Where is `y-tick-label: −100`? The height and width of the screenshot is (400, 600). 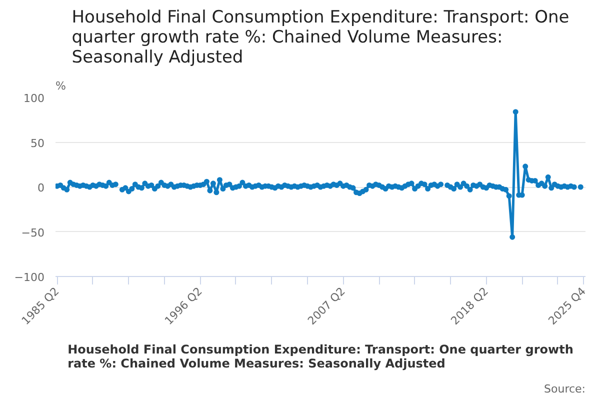 y-tick-label: −100 is located at coordinates (29, 277).